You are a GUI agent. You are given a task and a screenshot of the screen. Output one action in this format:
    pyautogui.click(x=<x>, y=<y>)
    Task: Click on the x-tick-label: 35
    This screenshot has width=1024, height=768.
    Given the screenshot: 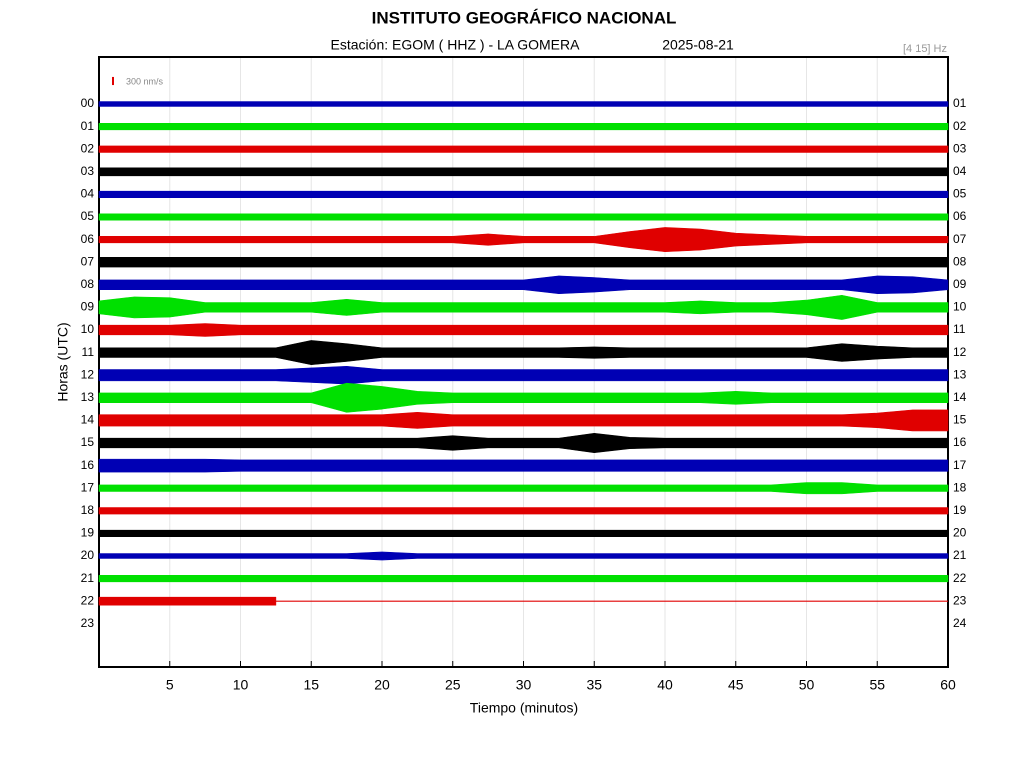 What is the action you would take?
    pyautogui.click(x=594, y=685)
    